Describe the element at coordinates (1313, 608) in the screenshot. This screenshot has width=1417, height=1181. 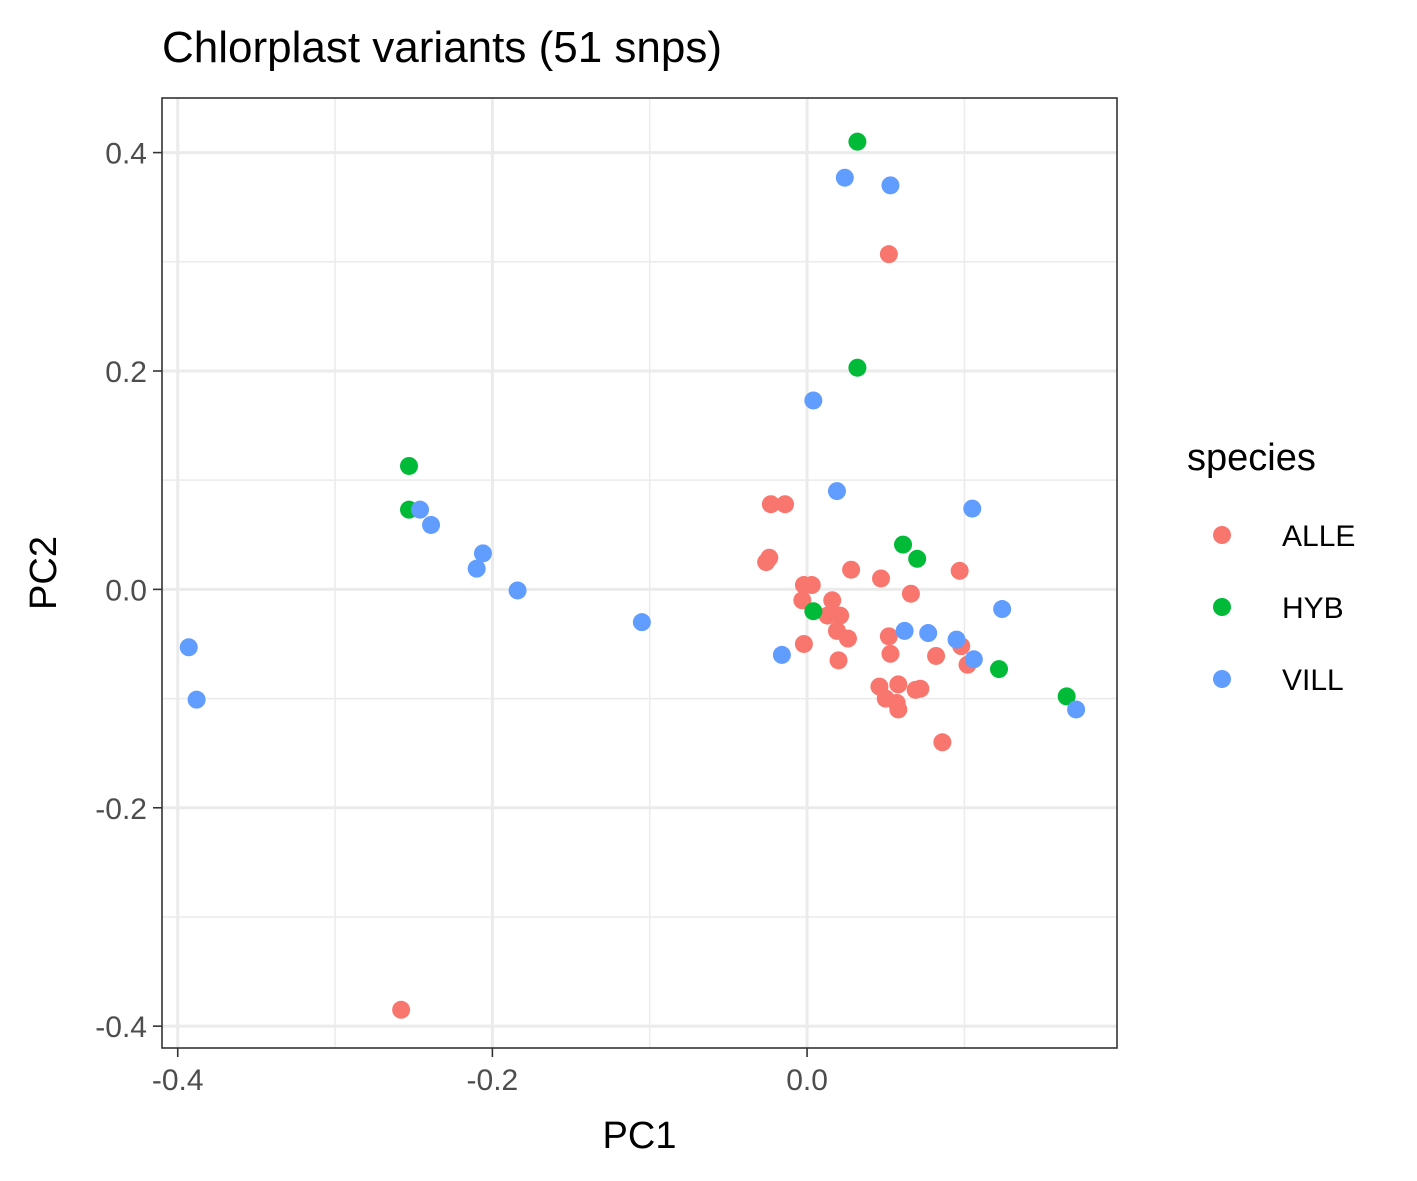
I see `legend-label: HYB` at that location.